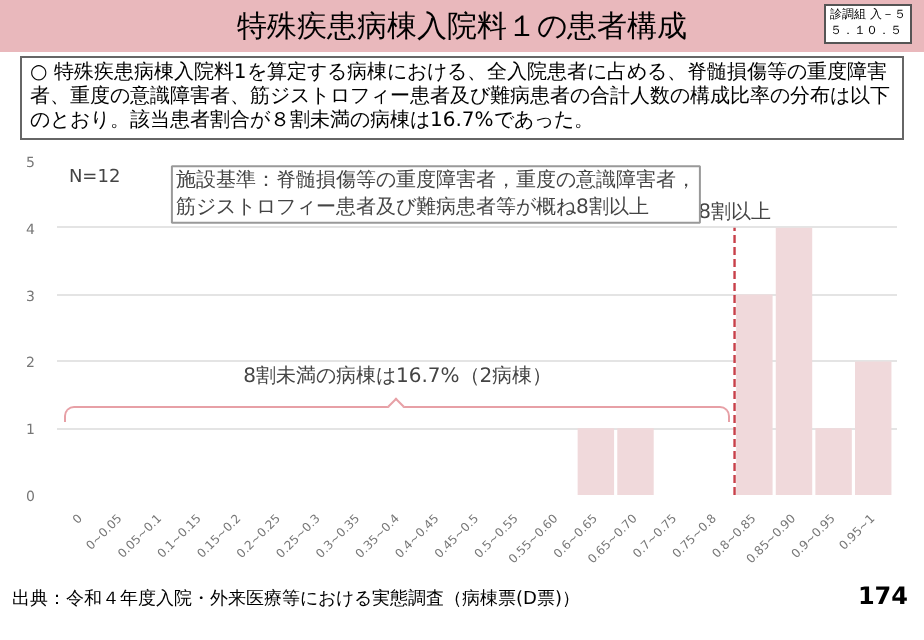 The height and width of the screenshot is (640, 924). I want to click on chart-subtitle: ○ 特殊疾患病棟入院料1を算定する病棟における、全入院患者に占める、脊髄損傷等の重度障害者、重度の意識障害者、筋ジストロフィー患者及び難病患者の合計人数の構成比率の分布は以下のとおり。該当患者割合が８割未満の病棟は16.7%であった。, so click(462, 98).